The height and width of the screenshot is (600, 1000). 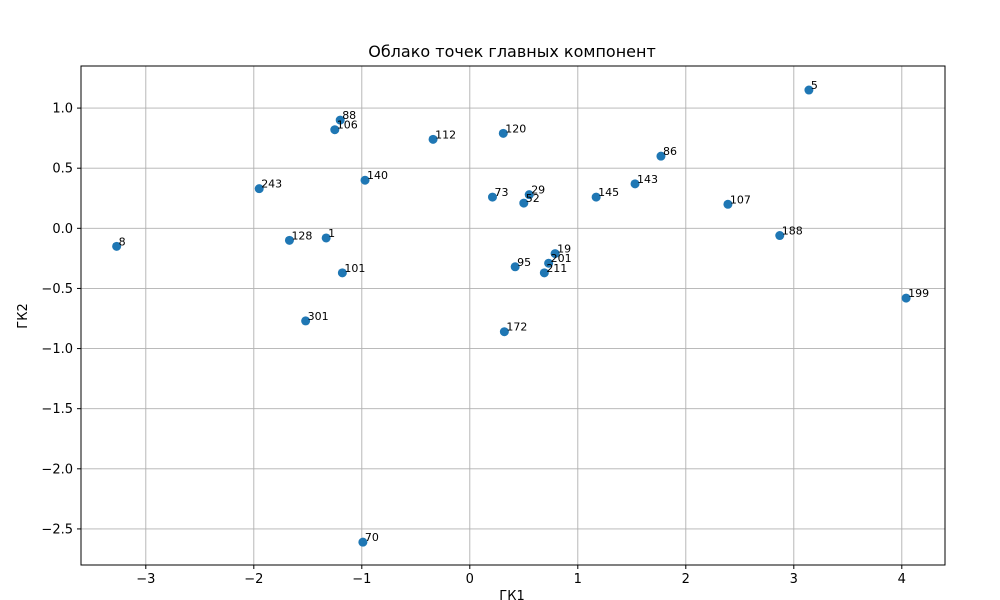 I want to click on x-tick-label: 4, so click(x=902, y=579).